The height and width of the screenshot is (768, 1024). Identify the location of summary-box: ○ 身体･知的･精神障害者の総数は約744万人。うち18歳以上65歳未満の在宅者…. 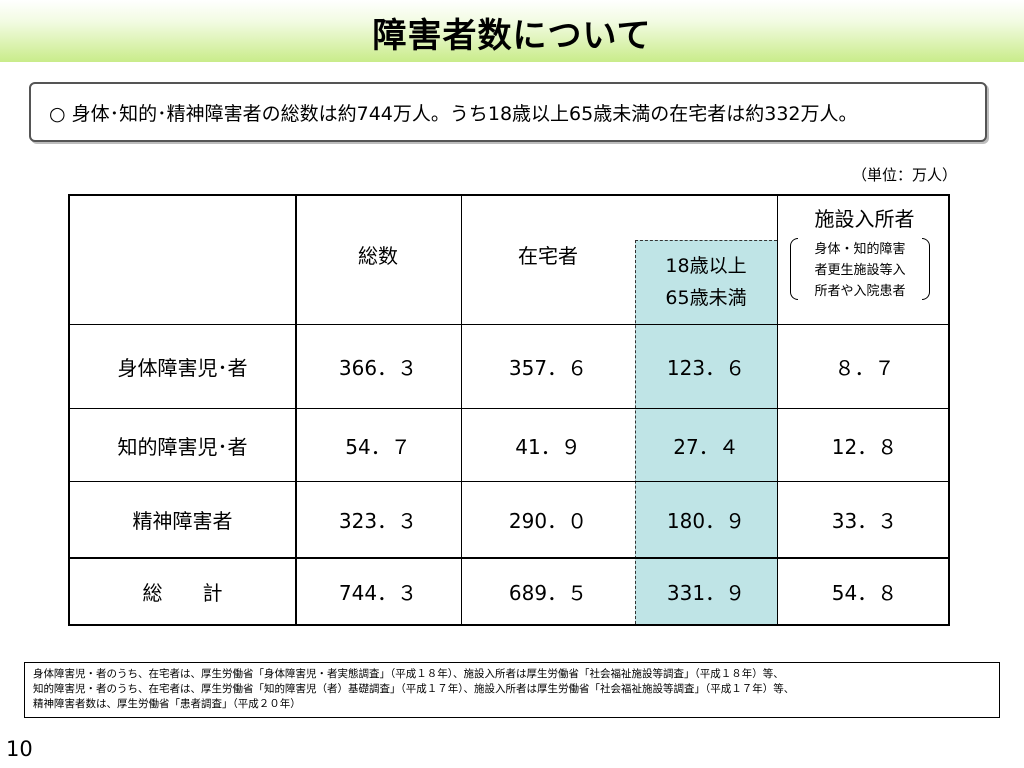
(508, 112).